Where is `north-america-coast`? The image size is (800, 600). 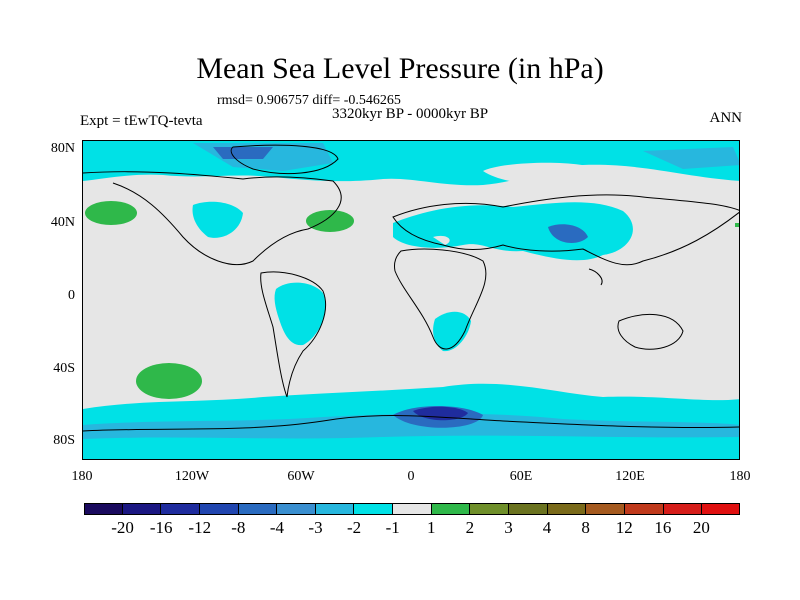
north-america-coast is located at coordinates (212, 218).